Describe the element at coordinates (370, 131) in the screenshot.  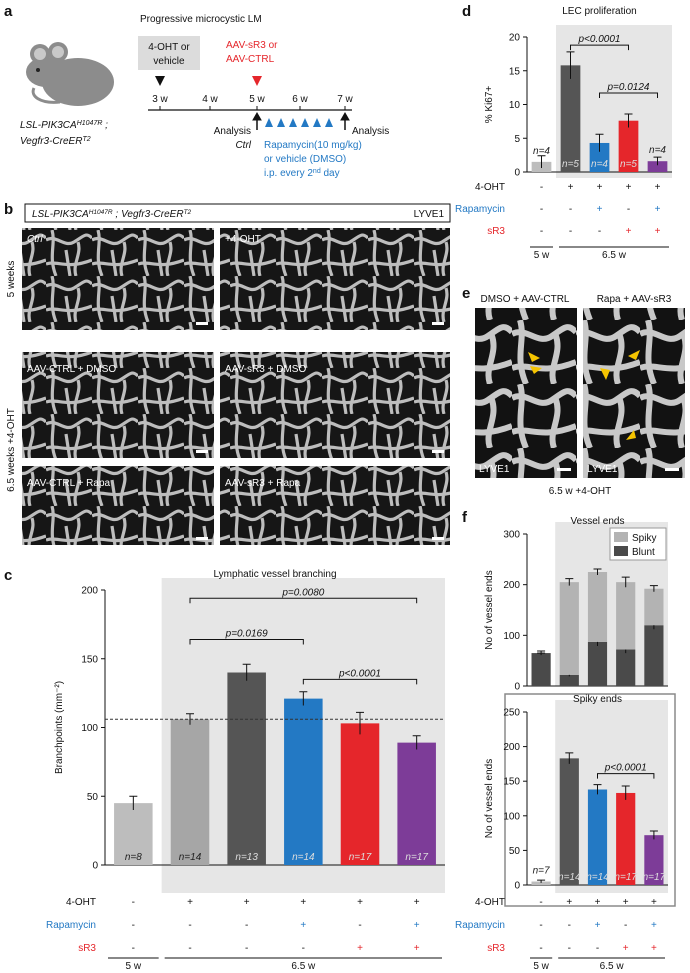
I see `analysis-label: Analysis` at that location.